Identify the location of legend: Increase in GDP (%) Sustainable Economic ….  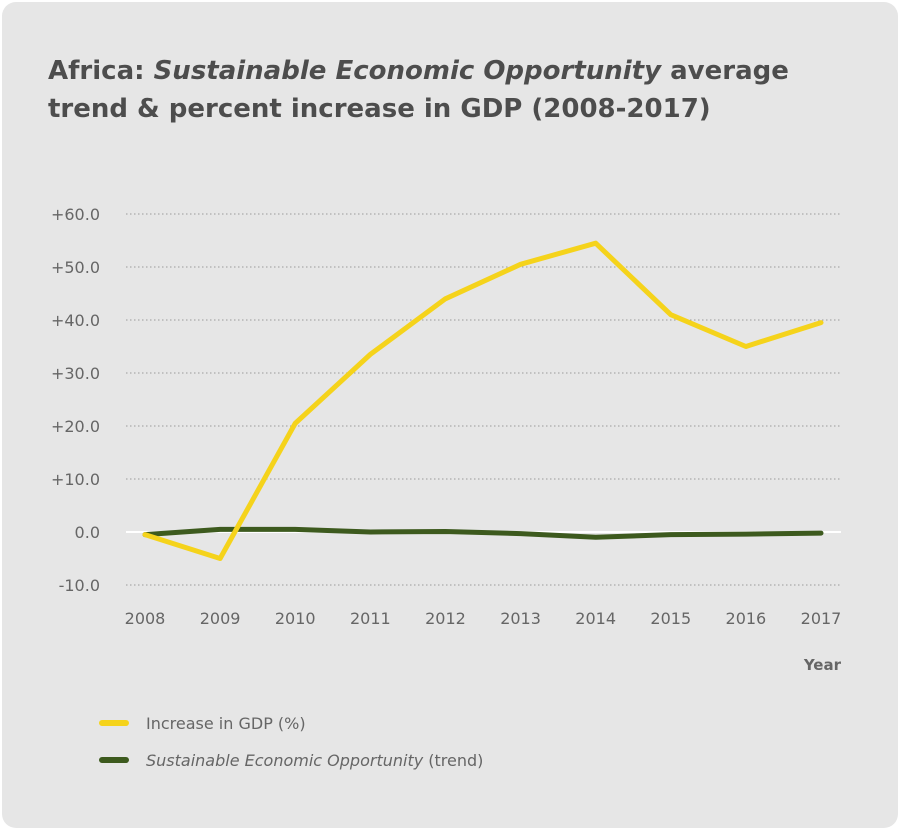
(291, 742).